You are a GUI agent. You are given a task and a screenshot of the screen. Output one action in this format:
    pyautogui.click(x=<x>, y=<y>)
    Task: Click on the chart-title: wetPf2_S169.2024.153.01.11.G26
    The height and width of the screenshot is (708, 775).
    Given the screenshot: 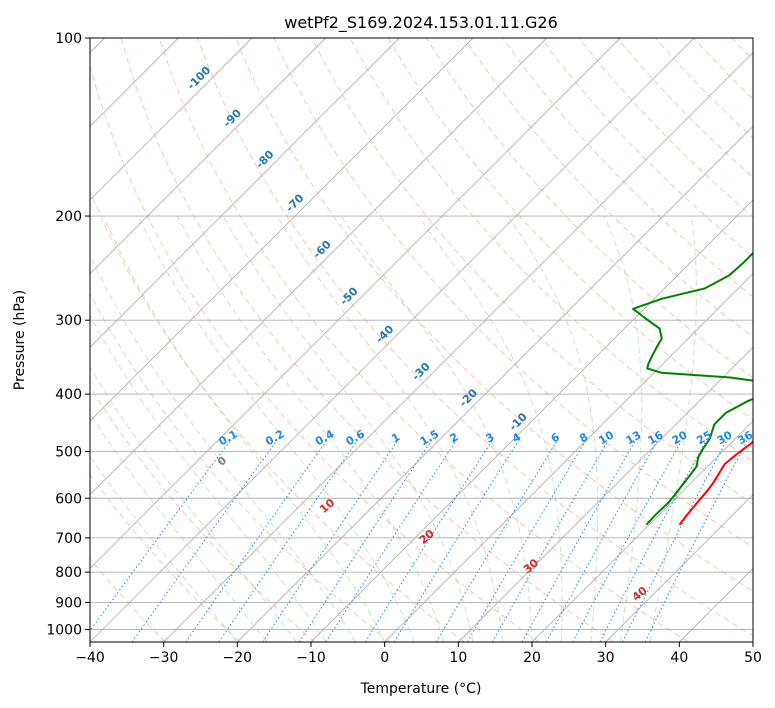 What is the action you would take?
    pyautogui.click(x=421, y=23)
    